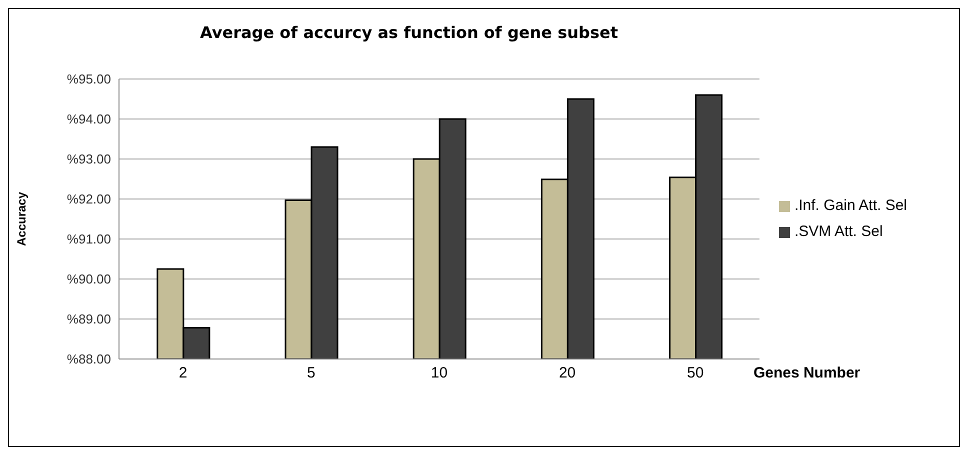  Describe the element at coordinates (88, 119) in the screenshot. I see `y-tick-label: %94.00` at that location.